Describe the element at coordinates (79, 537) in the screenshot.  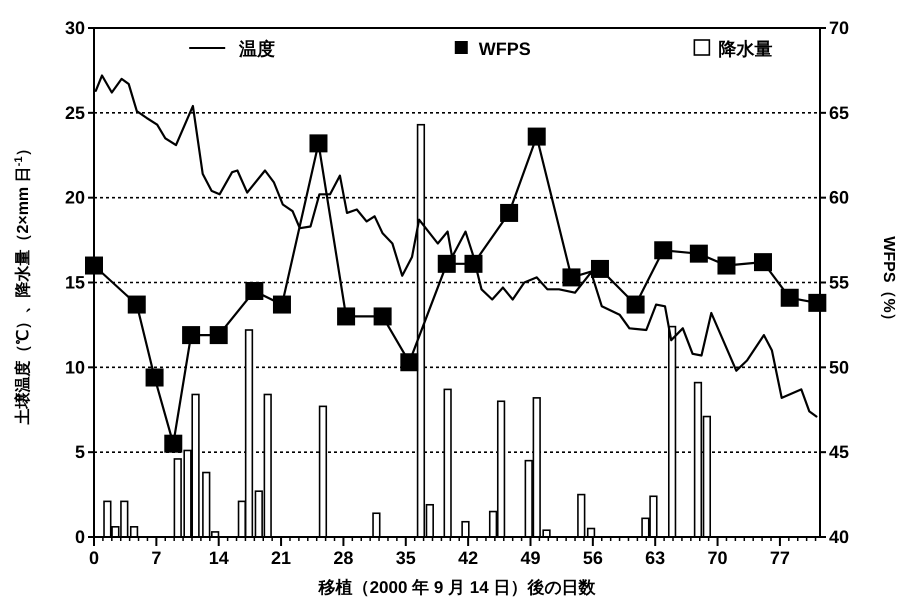
I see `y-tick-label: 0` at that location.